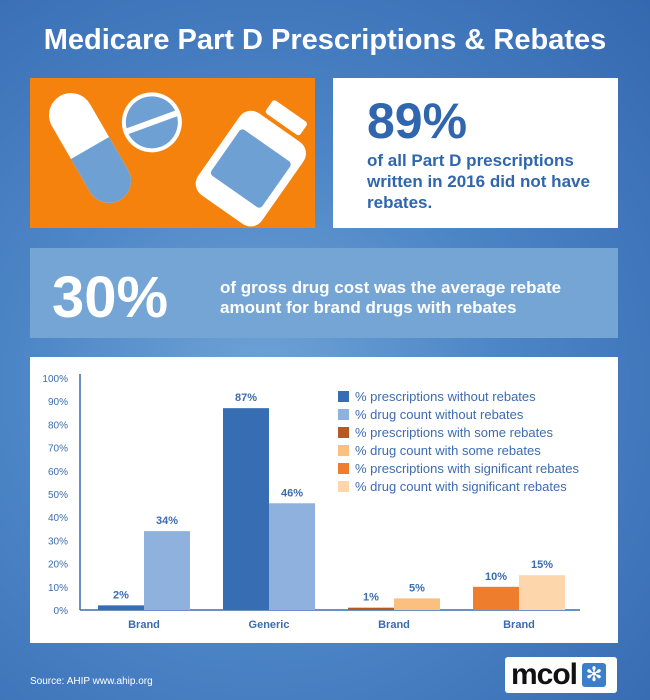  What do you see at coordinates (292, 493) in the screenshot?
I see `data-label: 46%` at bounding box center [292, 493].